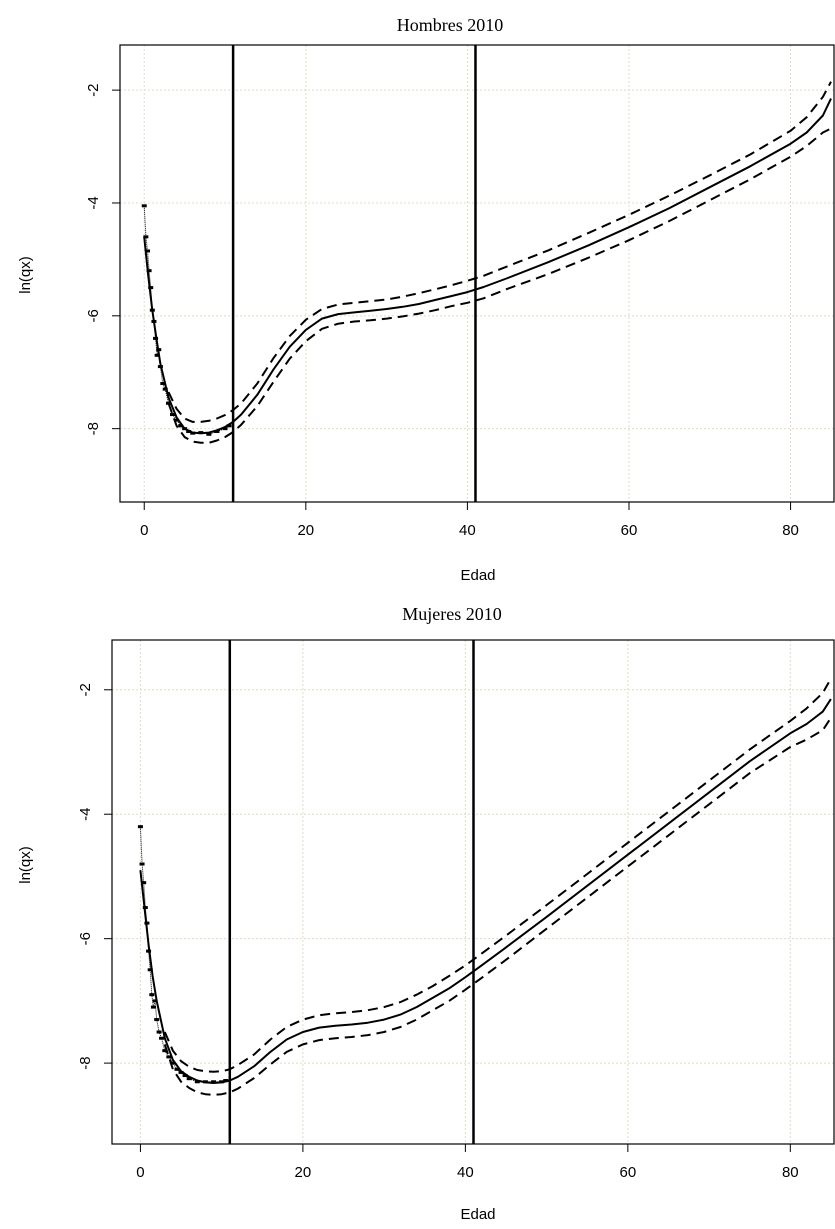 Image resolution: width=835 pixels, height=1229 pixels. I want to click on chart-title: Hombres 2010, so click(450, 25).